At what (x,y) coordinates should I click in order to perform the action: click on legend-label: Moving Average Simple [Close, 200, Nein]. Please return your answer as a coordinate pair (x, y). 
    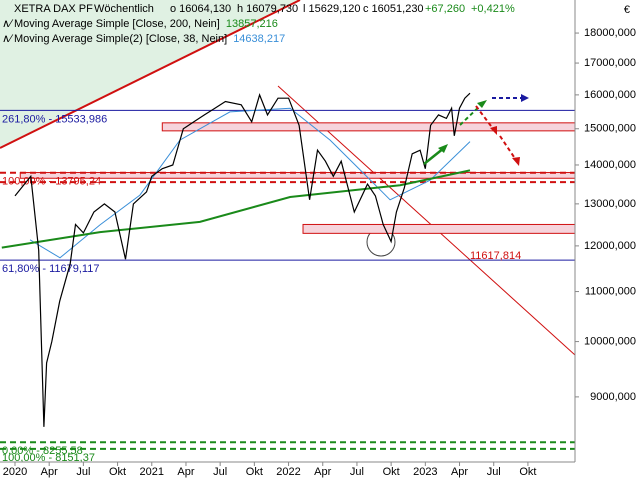
    Looking at the image, I should click on (117, 24).